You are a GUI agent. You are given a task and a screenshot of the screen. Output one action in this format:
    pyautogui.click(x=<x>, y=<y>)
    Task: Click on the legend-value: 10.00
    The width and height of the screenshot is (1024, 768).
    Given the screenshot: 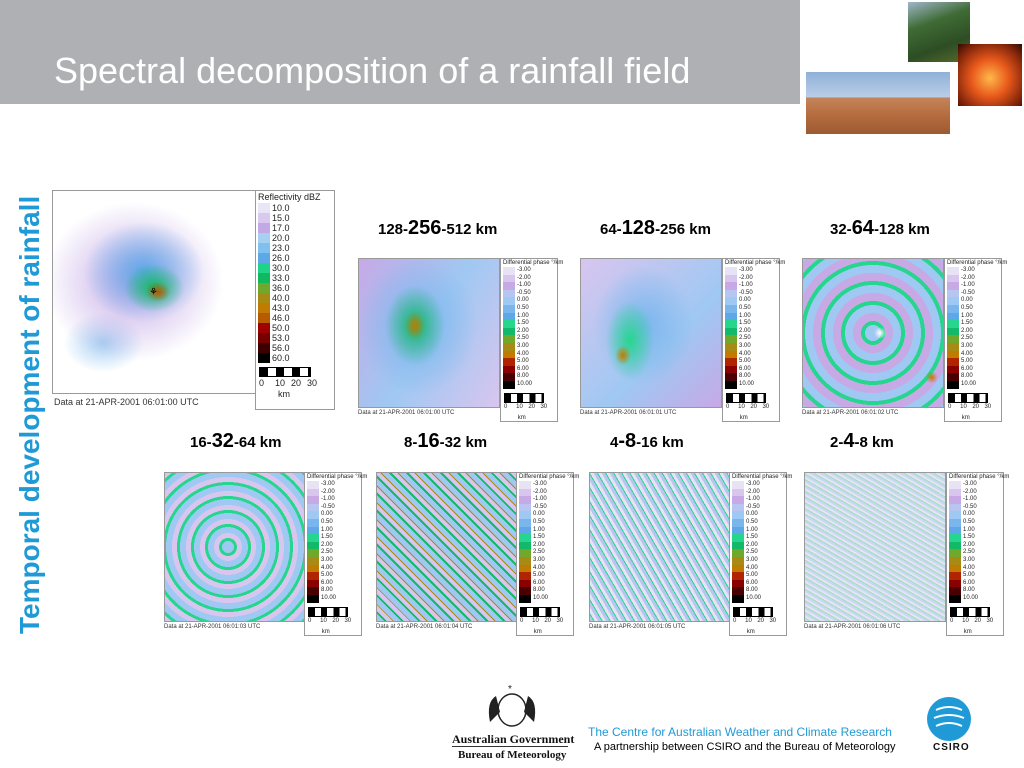 What is the action you would take?
    pyautogui.click(x=541, y=598)
    